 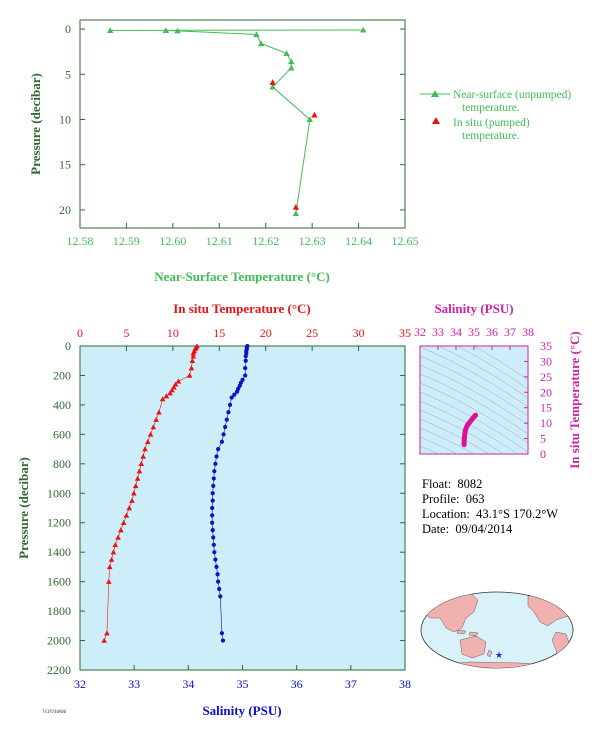 I want to click on bottom-tick-label: 38, so click(x=405, y=684).